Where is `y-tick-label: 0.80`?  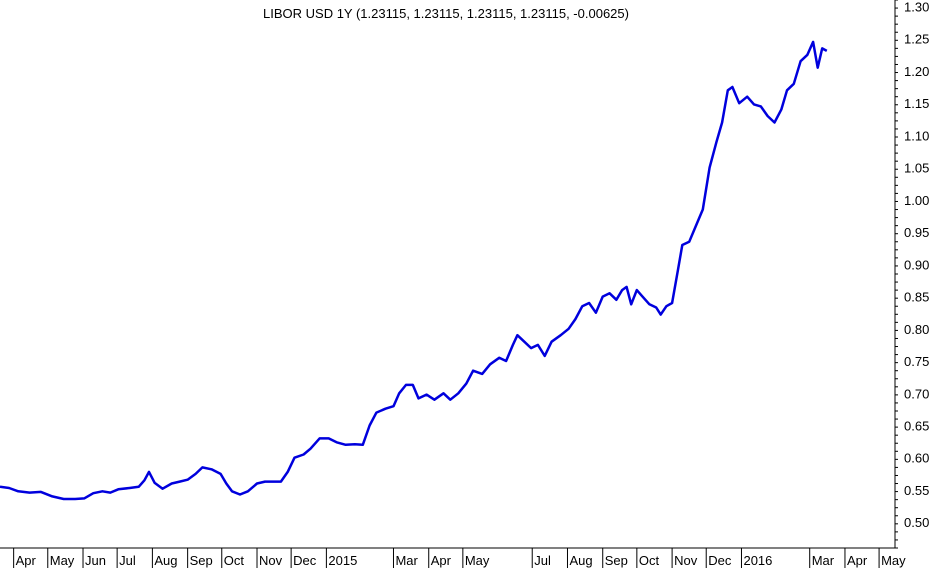
y-tick-label: 0.80 is located at coordinates (916, 329).